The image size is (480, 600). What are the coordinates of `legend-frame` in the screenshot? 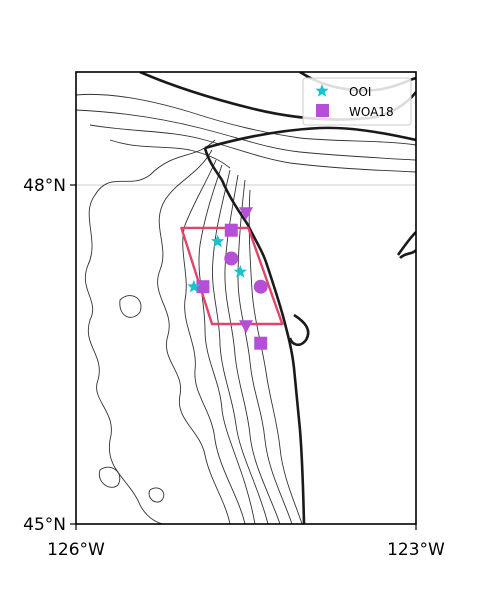 It's located at (357, 101).